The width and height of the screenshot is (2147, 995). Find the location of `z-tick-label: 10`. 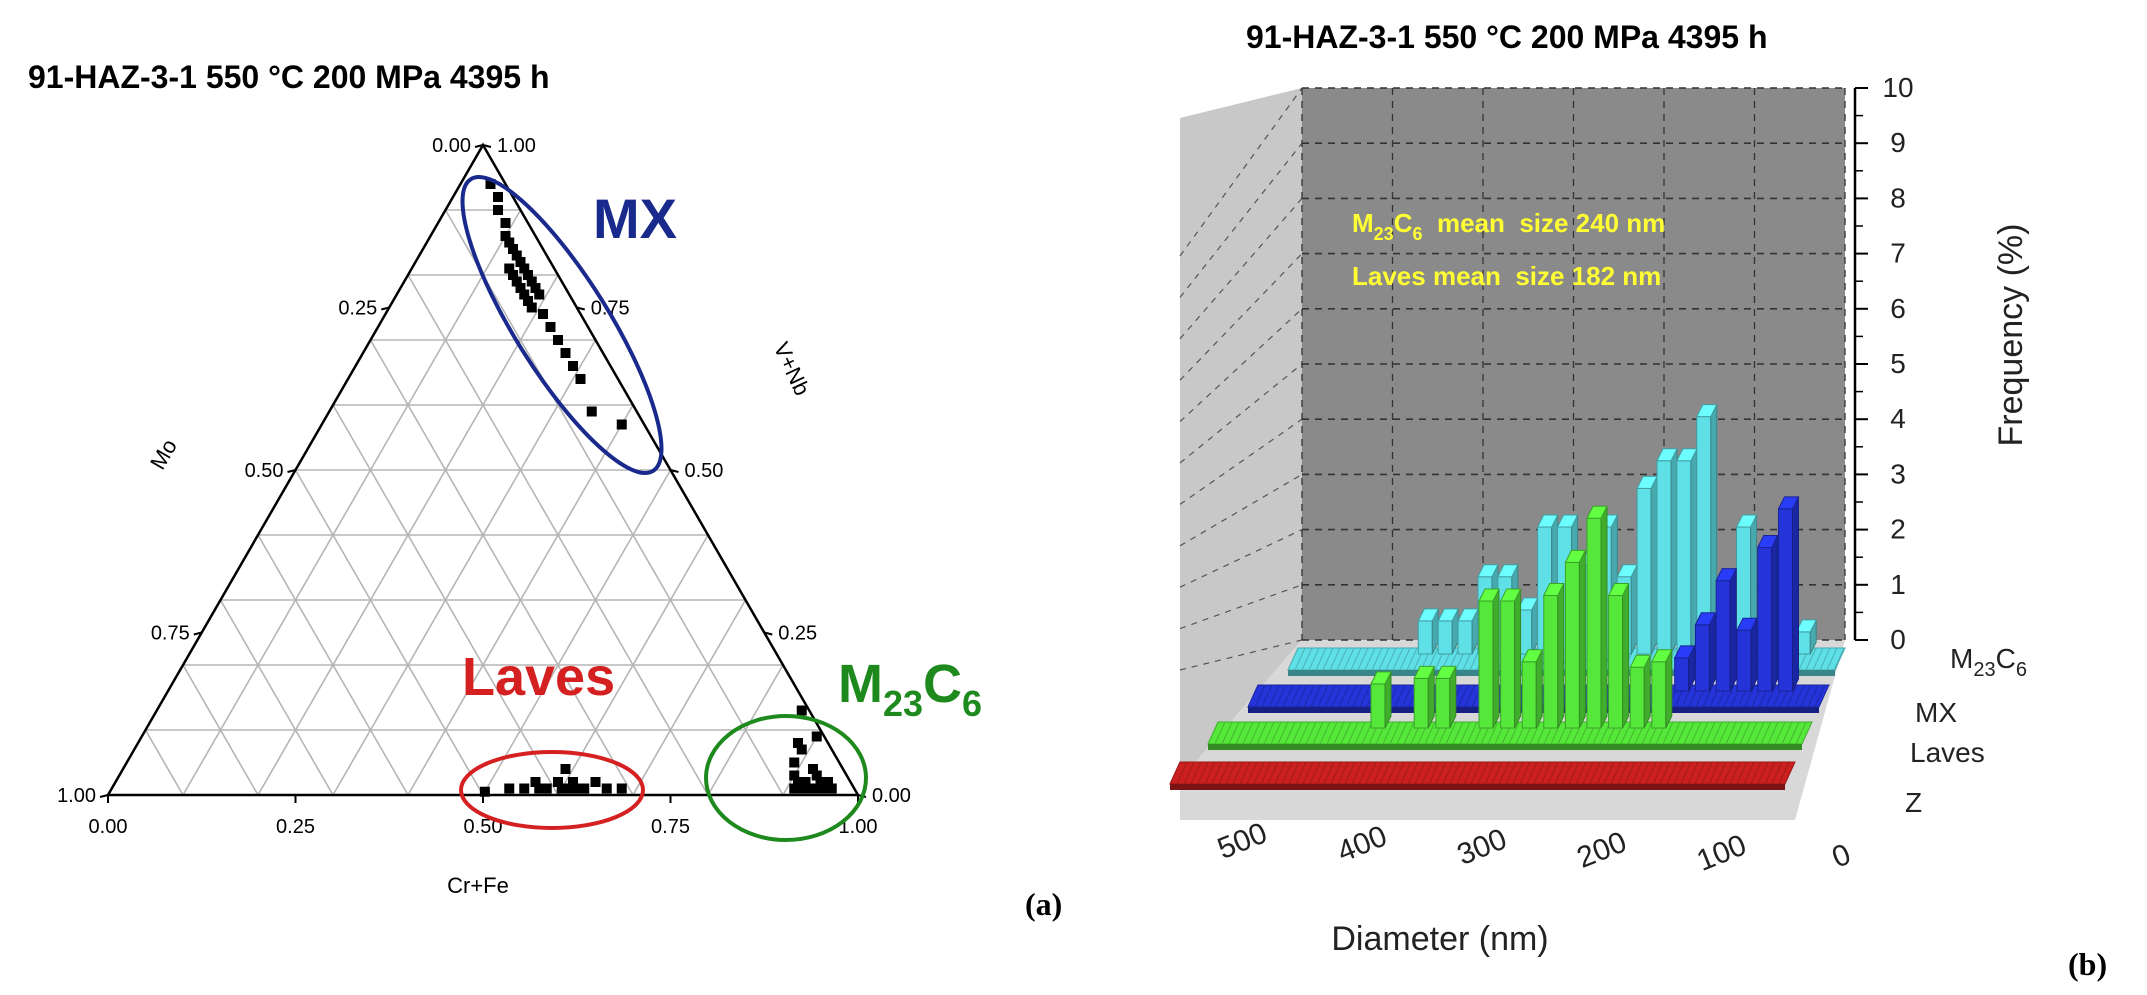

z-tick-label: 10 is located at coordinates (1897, 87).